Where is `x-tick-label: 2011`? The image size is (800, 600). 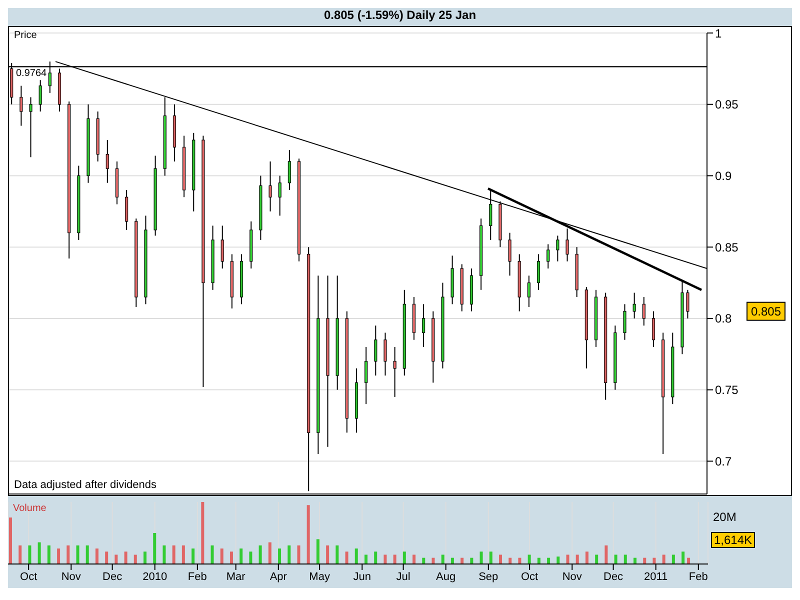
x-tick-label: 2011 is located at coordinates (656, 576).